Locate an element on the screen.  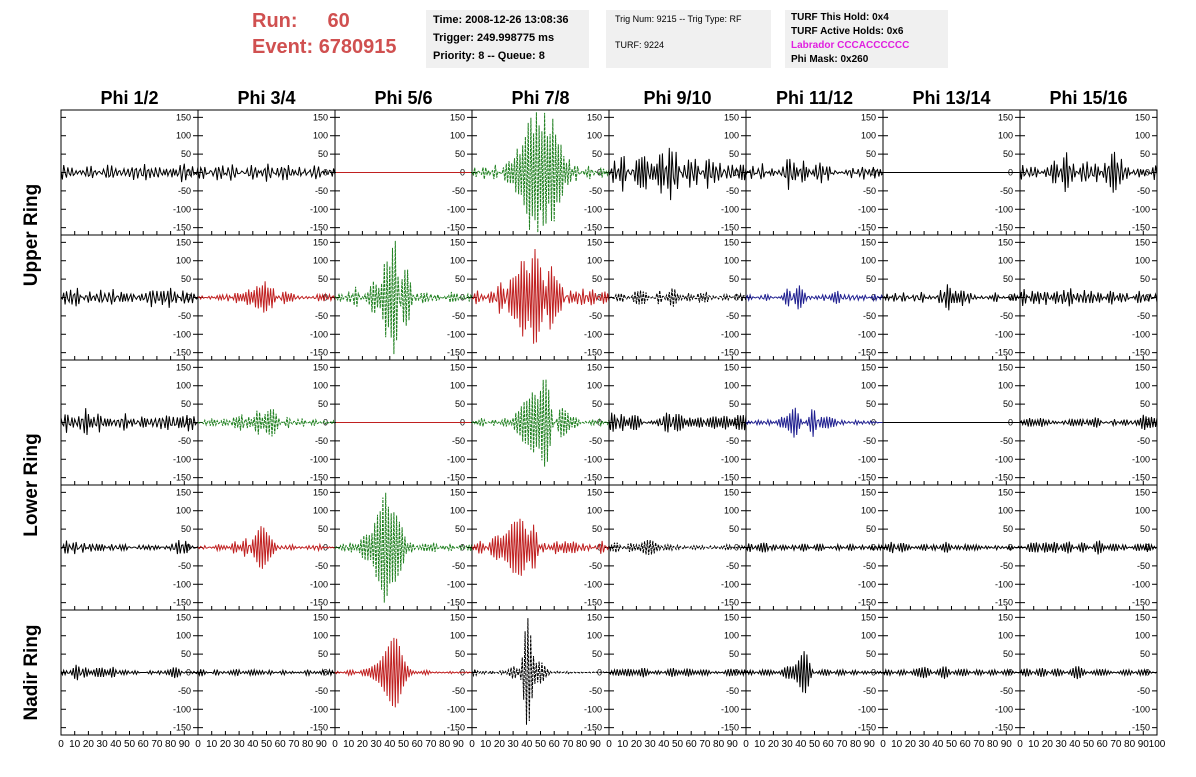
event-line: Event: 6780915 is located at coordinates (324, 47).